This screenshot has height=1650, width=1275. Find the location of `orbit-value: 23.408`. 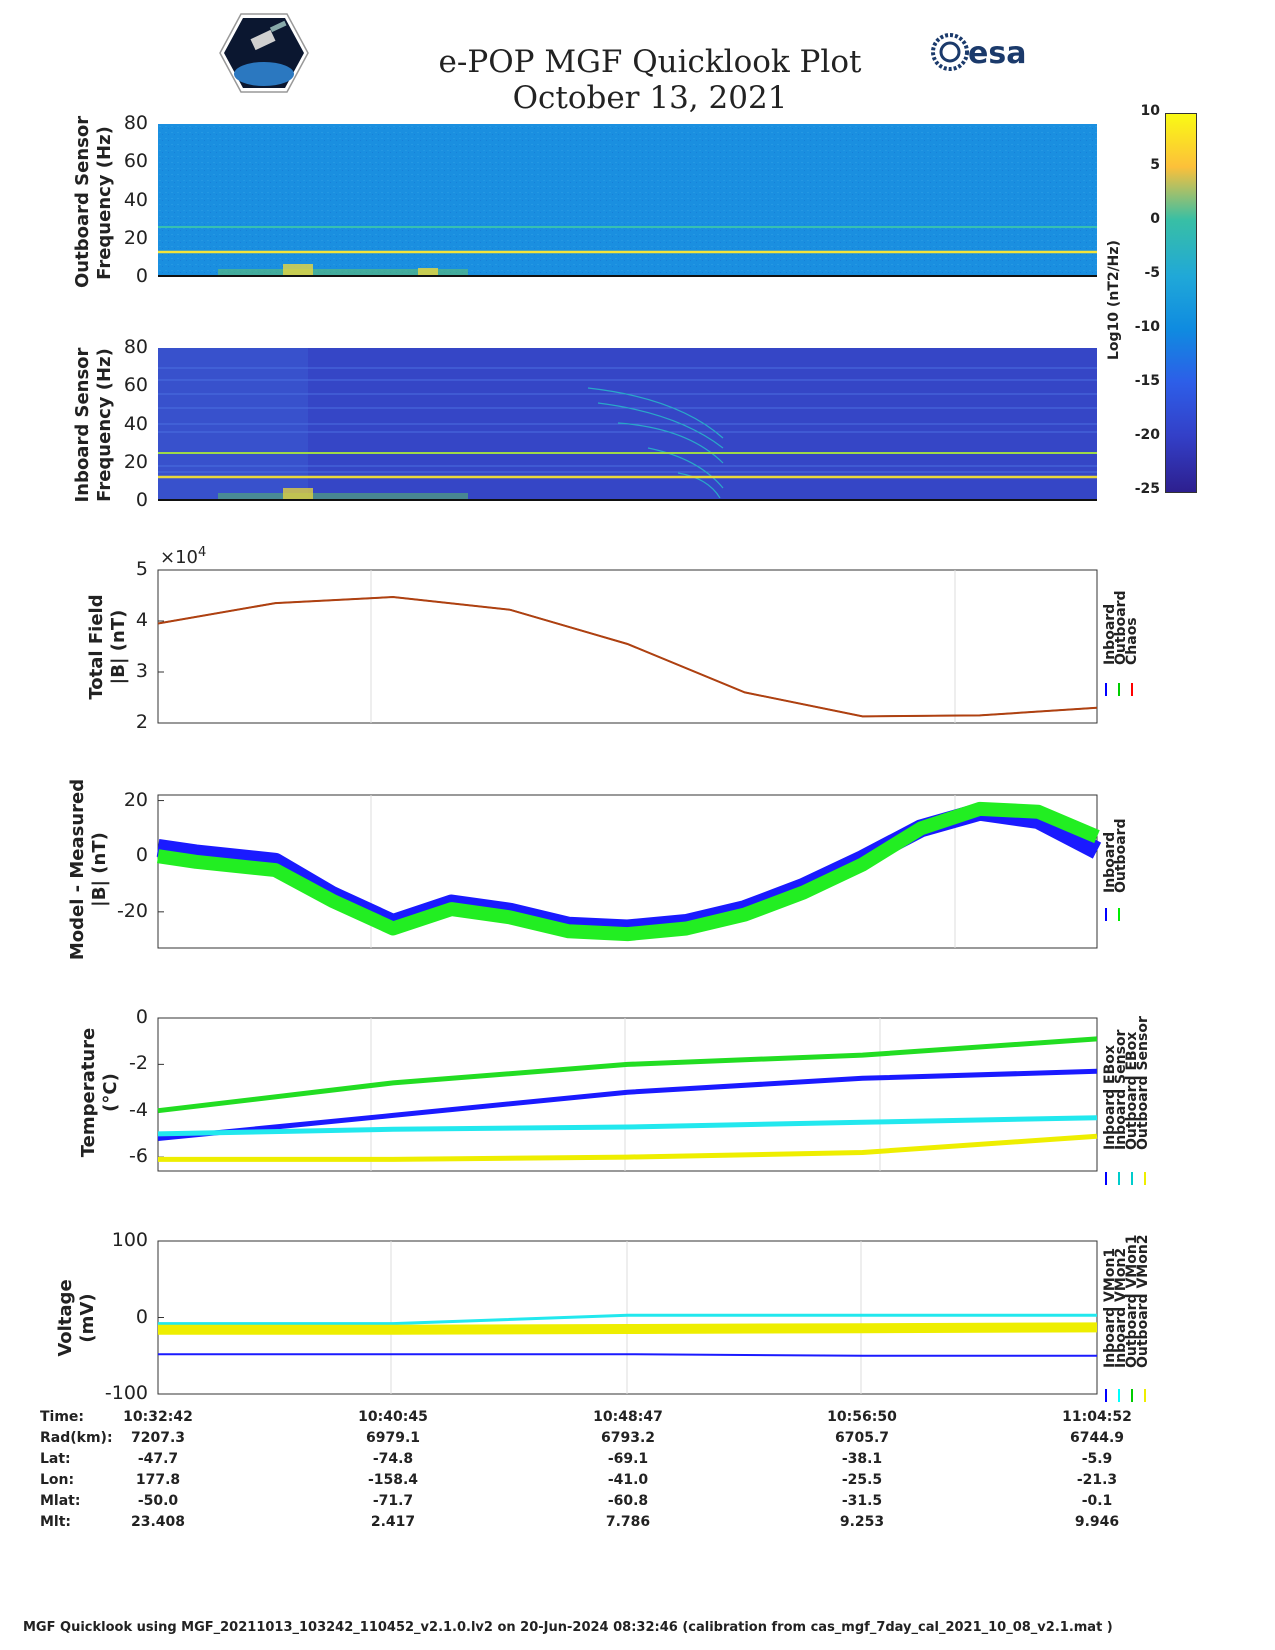

orbit-value: 23.408 is located at coordinates (158, 1522).